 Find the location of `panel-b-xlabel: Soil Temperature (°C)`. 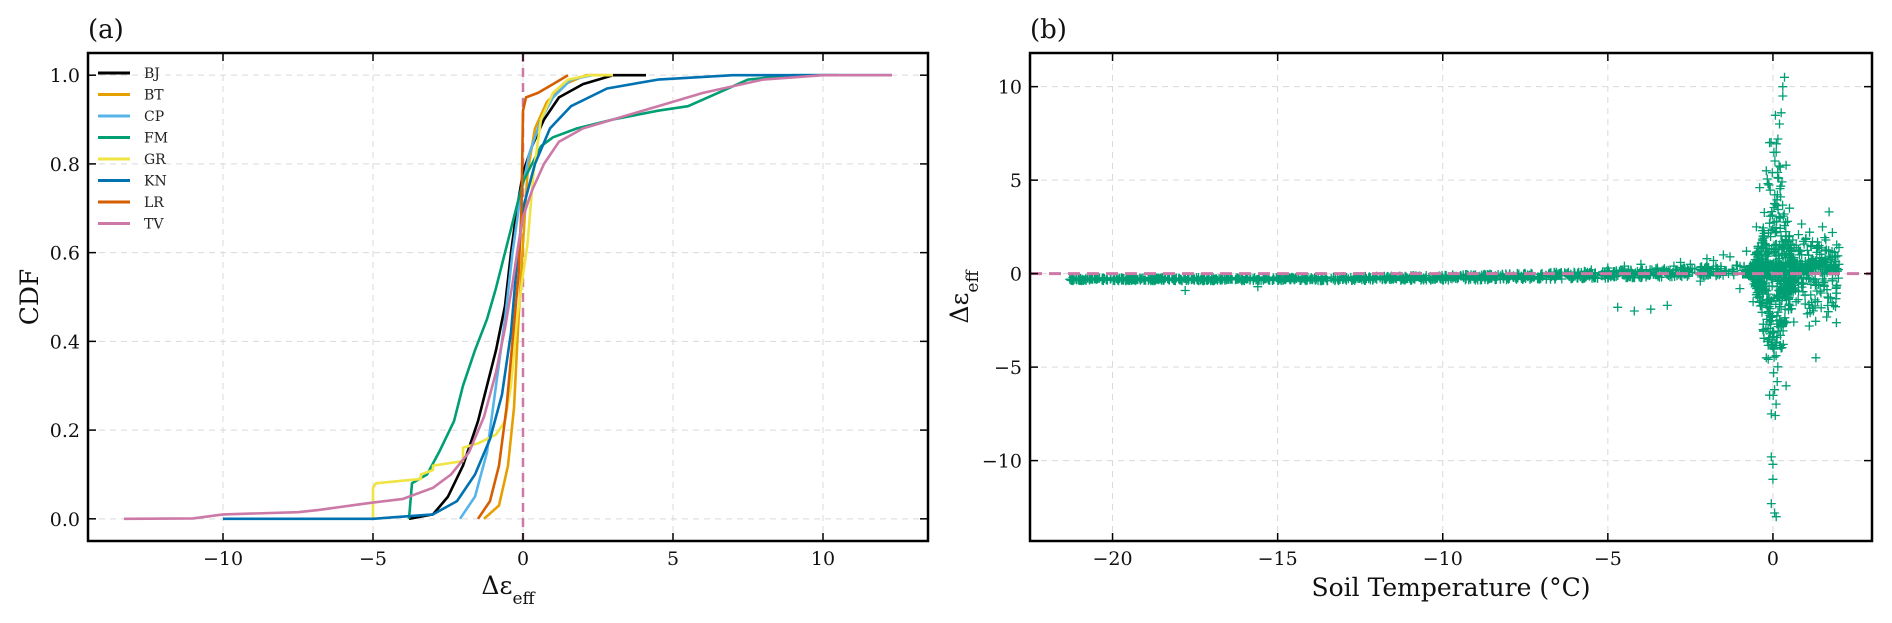

panel-b-xlabel: Soil Temperature (°C) is located at coordinates (1451, 587).